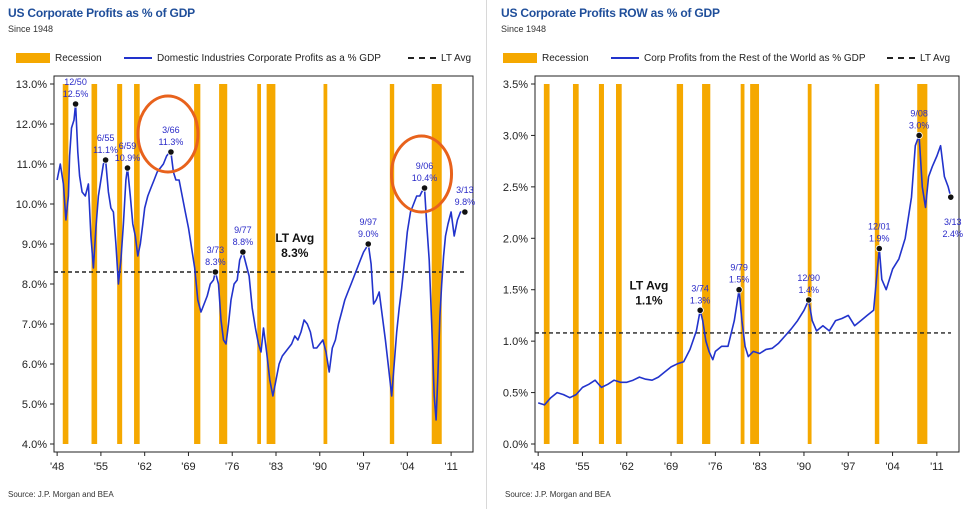 The width and height of the screenshot is (967, 509). I want to click on annotation-date: 6/55, so click(106, 138).